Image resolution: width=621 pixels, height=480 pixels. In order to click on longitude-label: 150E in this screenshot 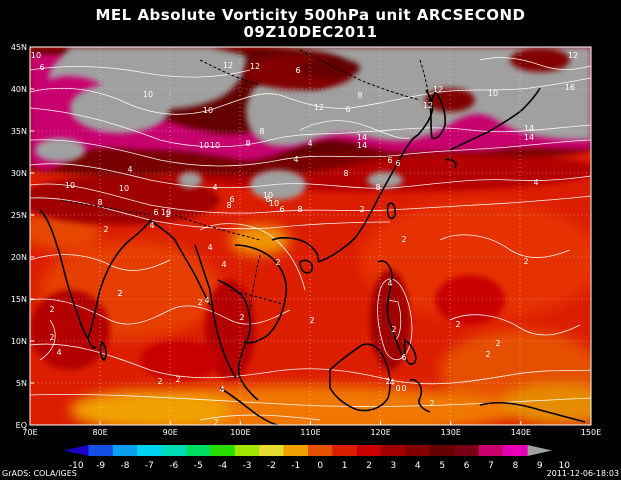, I will do `click(591, 432)`.